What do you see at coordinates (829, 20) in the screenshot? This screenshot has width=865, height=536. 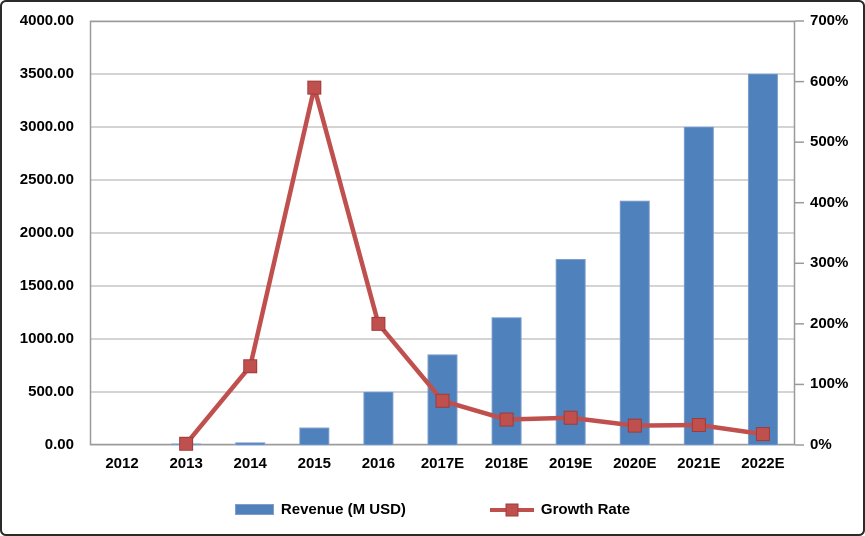 I see `y-axis-label-right: 700%` at bounding box center [829, 20].